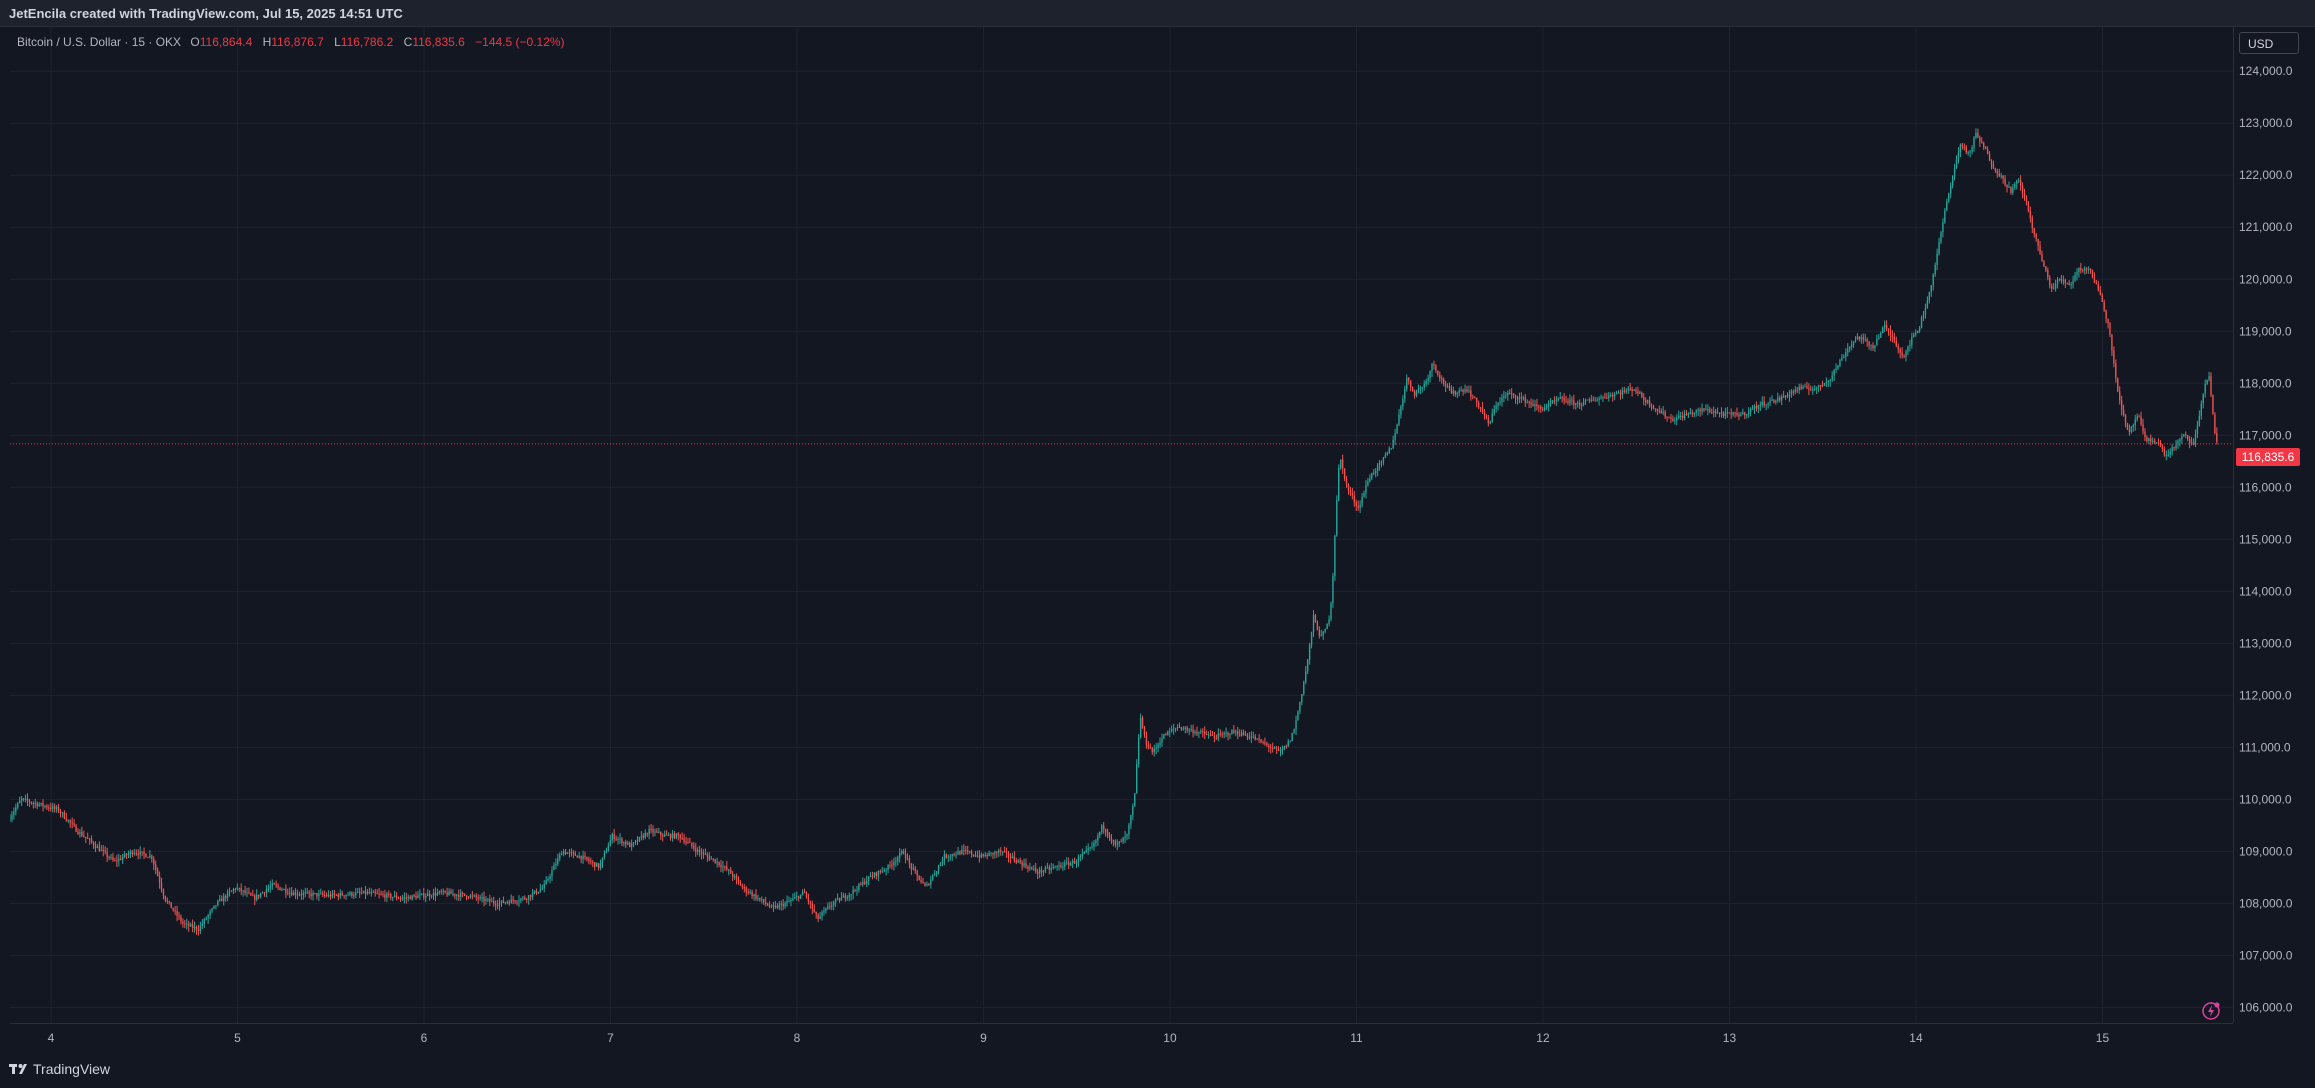 This screenshot has height=1088, width=2315. What do you see at coordinates (1730, 1038) in the screenshot?
I see `x-tick-label: 13` at bounding box center [1730, 1038].